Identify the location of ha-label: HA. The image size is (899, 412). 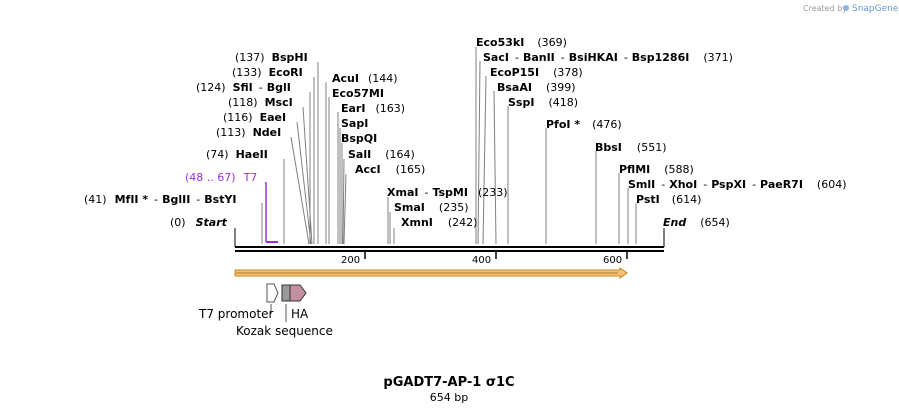
(300, 314).